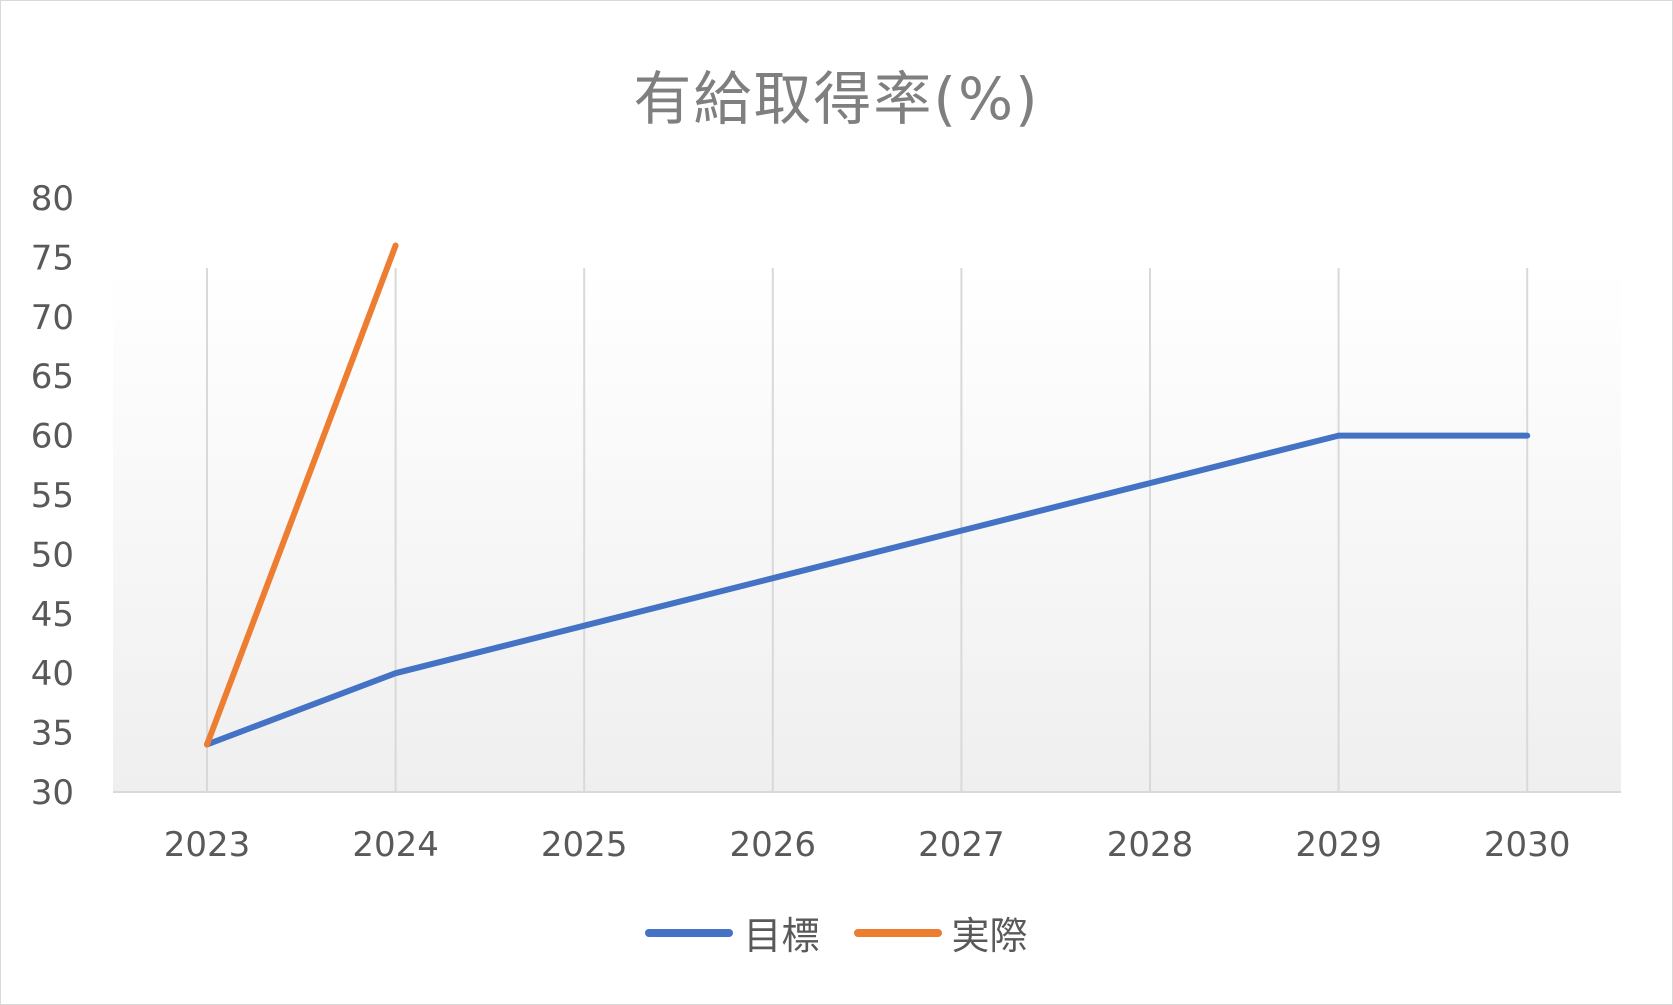  Describe the element at coordinates (961, 845) in the screenshot. I see `x-tick-label: 2027` at that location.